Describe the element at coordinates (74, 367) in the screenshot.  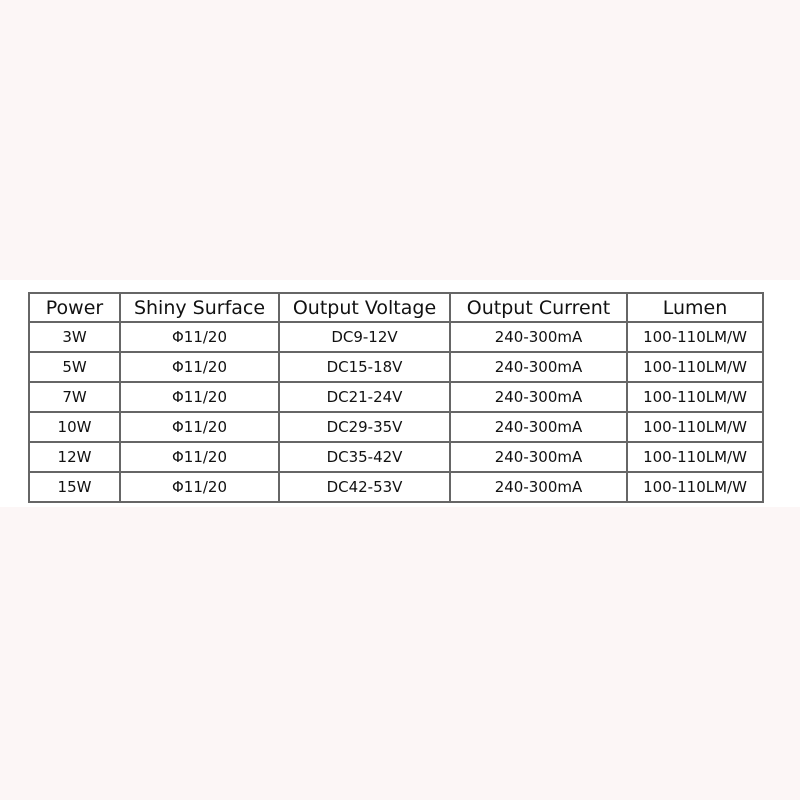
I see `table-cell: 5W` at that location.